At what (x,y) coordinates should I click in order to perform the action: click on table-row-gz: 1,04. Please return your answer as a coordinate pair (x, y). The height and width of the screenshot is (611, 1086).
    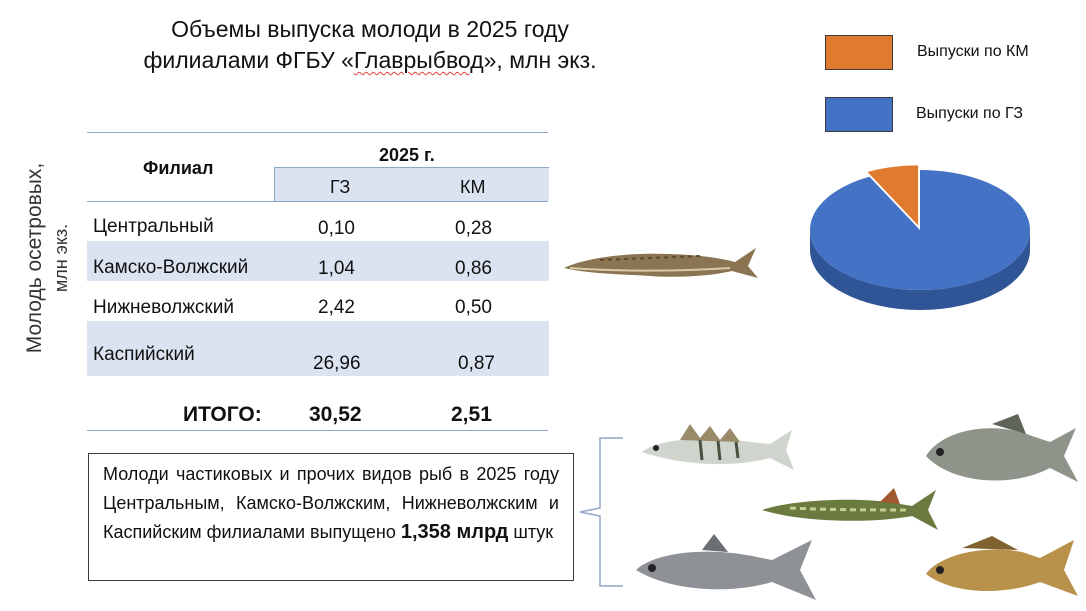
    Looking at the image, I should click on (336, 268).